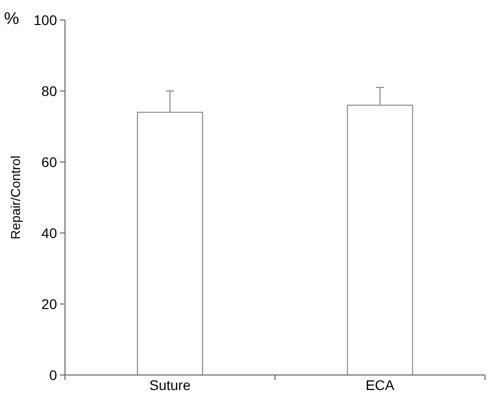  I want to click on y-tick-label: 20, so click(49, 304).